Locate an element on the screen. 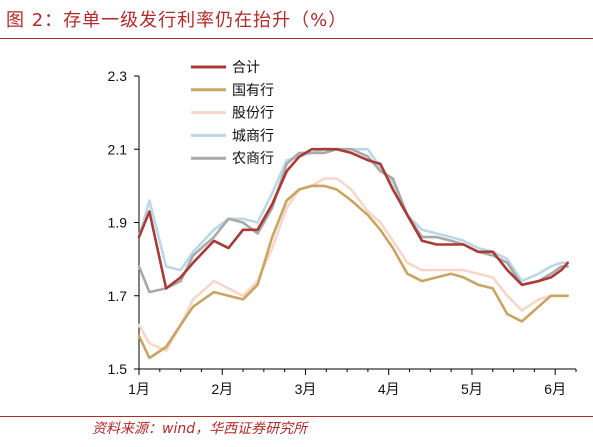  x-tick-label: 5月 is located at coordinates (472, 389).